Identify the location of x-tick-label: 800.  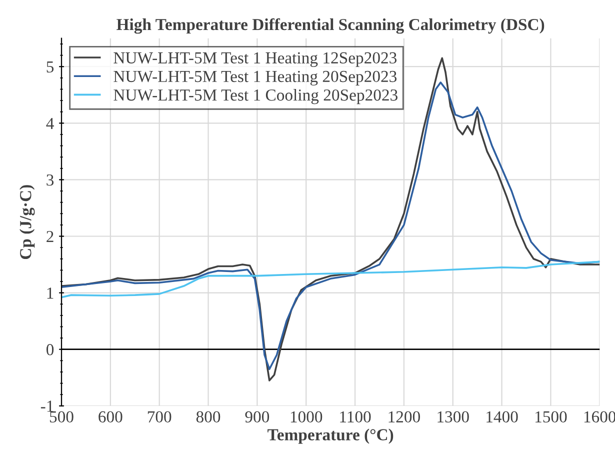
(208, 416).